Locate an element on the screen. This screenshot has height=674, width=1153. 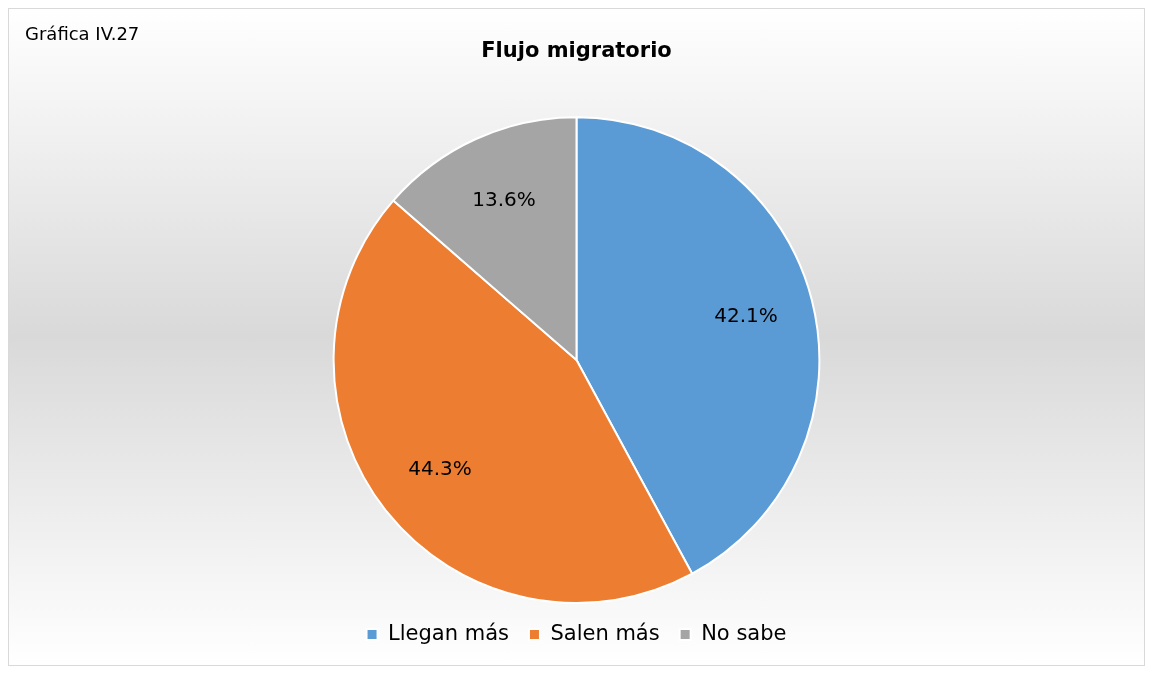
chart-title: Flujo migratorio is located at coordinates (576, 50).